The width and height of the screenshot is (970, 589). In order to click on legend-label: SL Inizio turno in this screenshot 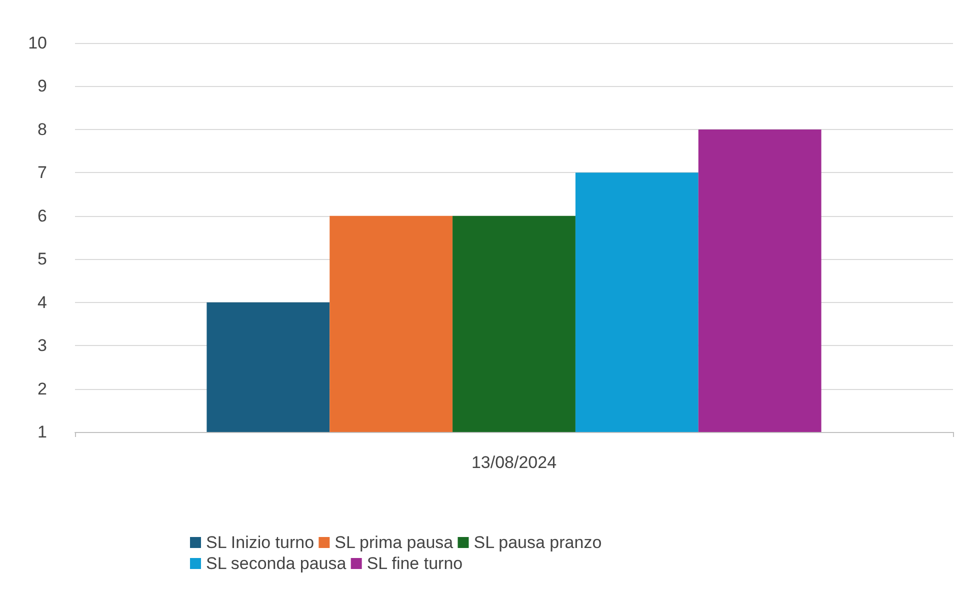, I will do `click(260, 542)`.